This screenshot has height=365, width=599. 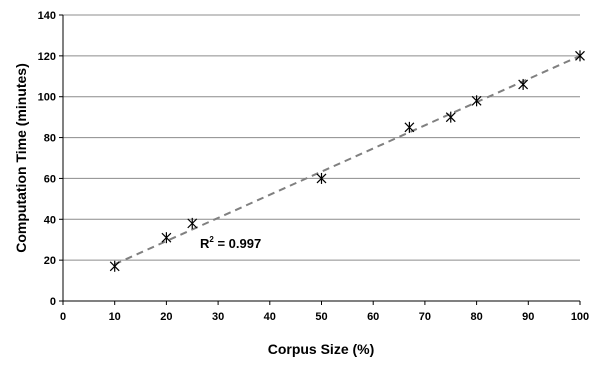 What do you see at coordinates (373, 317) in the screenshot?
I see `x-tick-label: 60` at bounding box center [373, 317].